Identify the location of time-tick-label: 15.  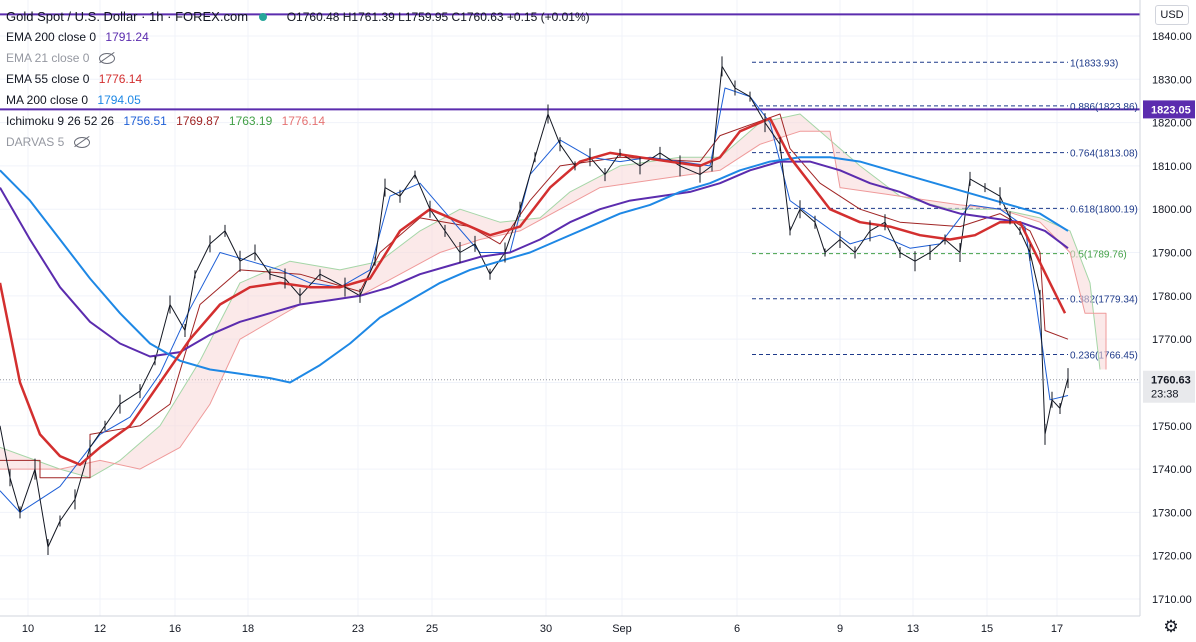
(987, 629).